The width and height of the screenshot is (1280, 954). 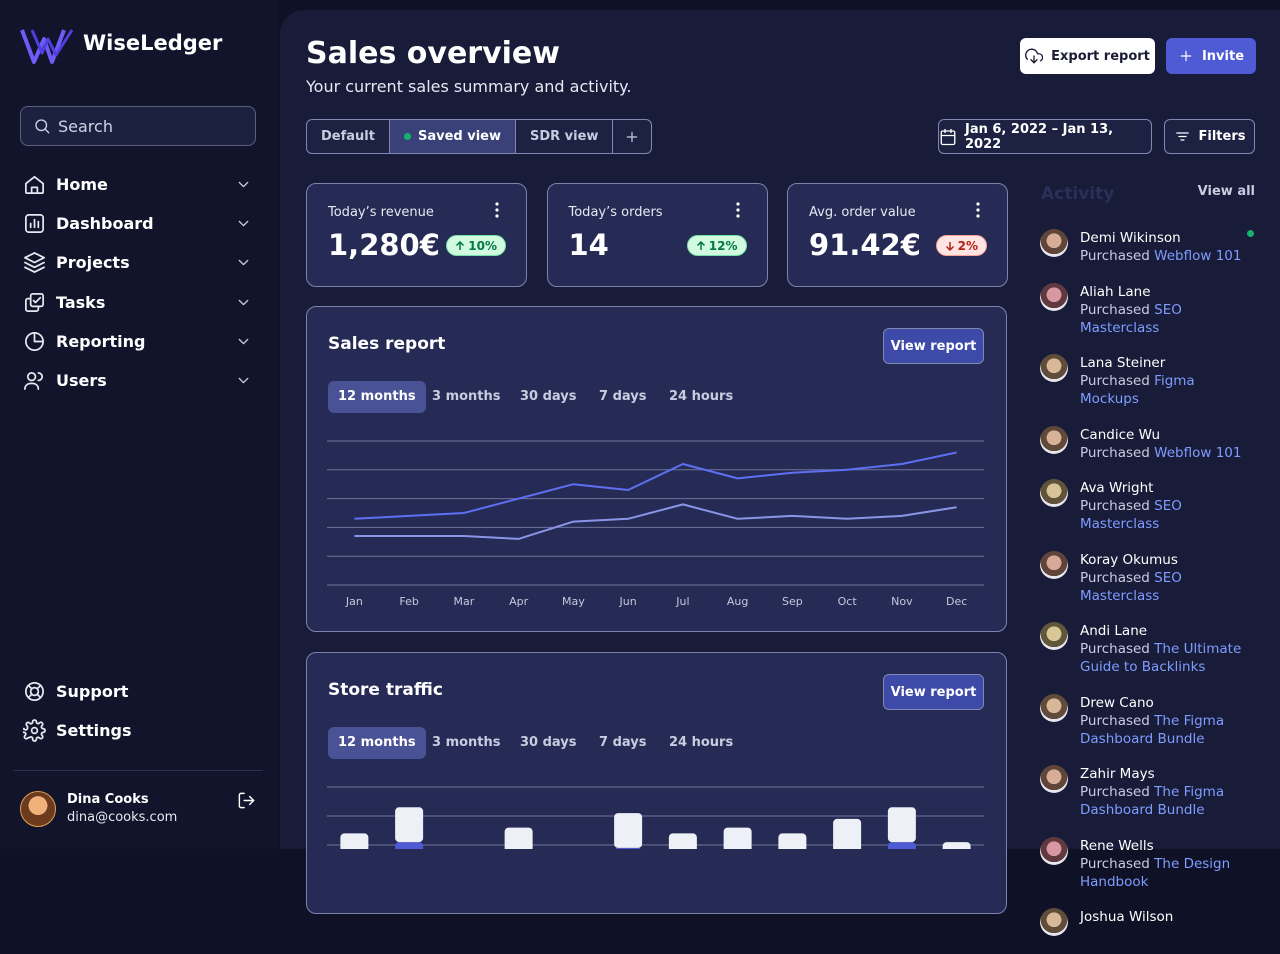 I want to click on footer-nav-item: Support, so click(x=140, y=692).